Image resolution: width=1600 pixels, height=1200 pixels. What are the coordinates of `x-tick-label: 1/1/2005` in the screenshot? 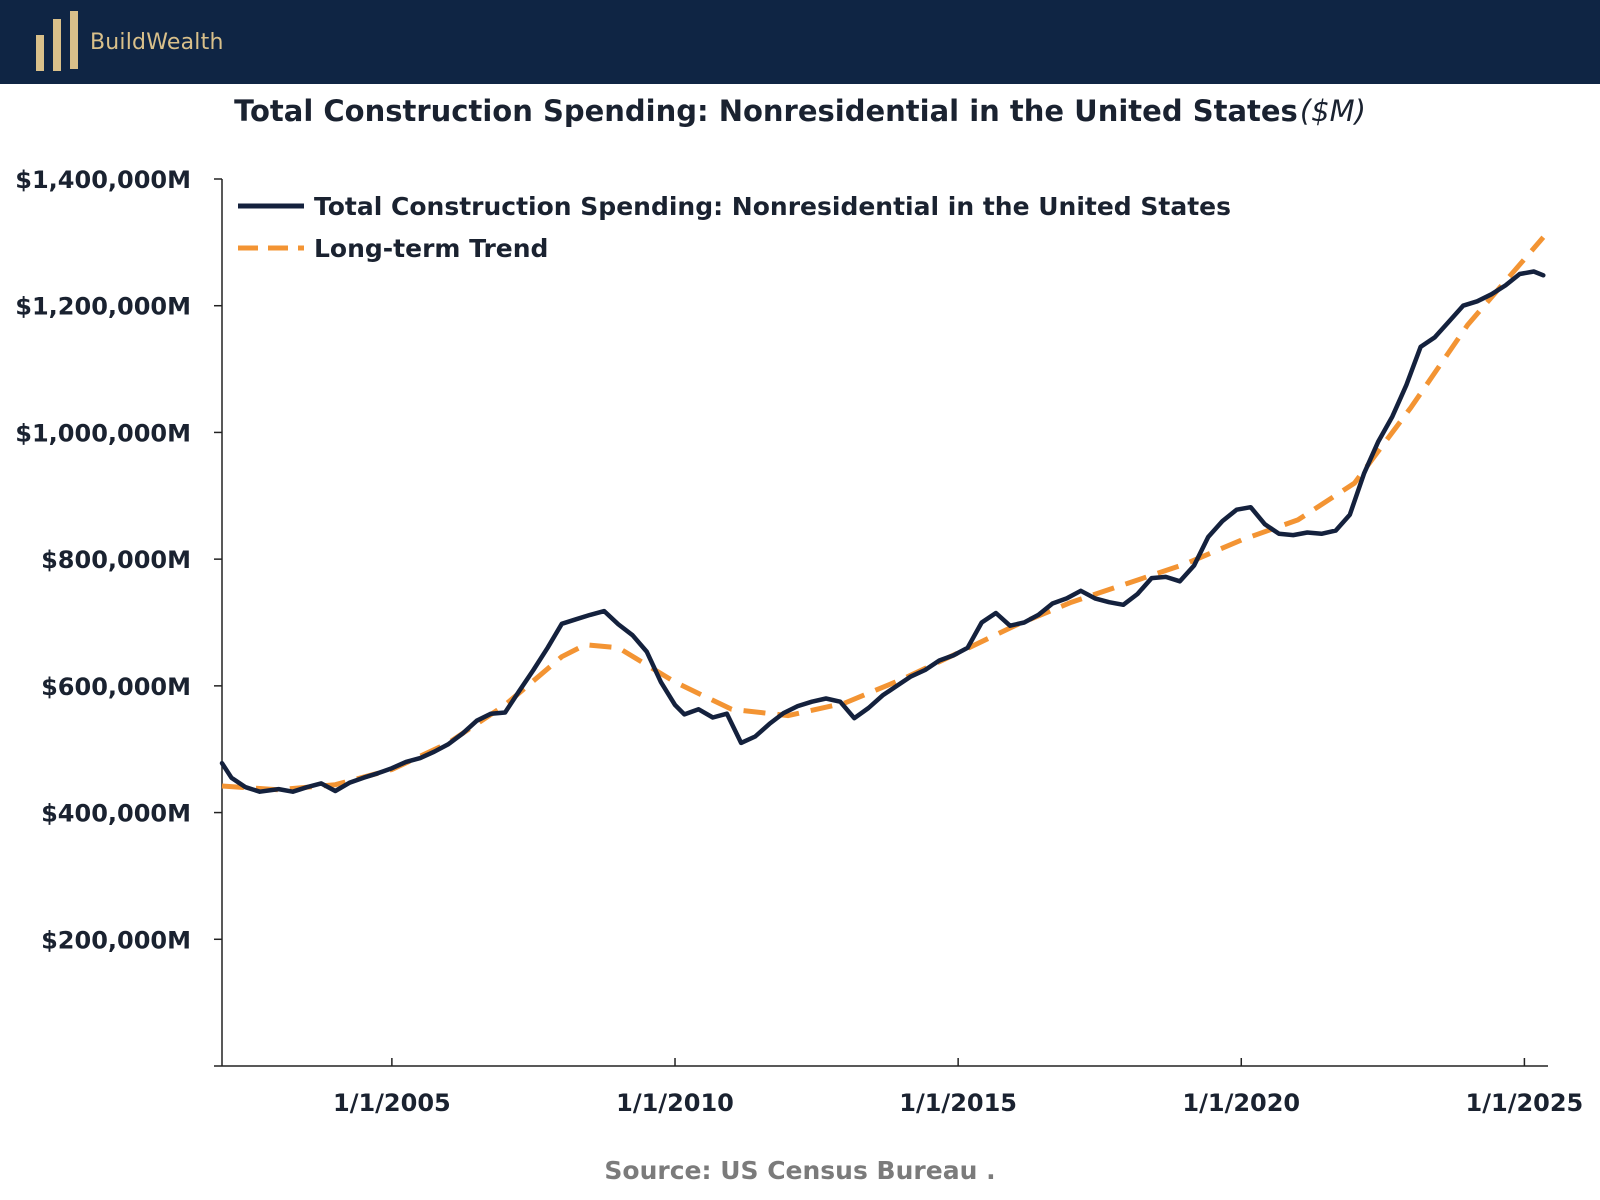 It's located at (392, 1103).